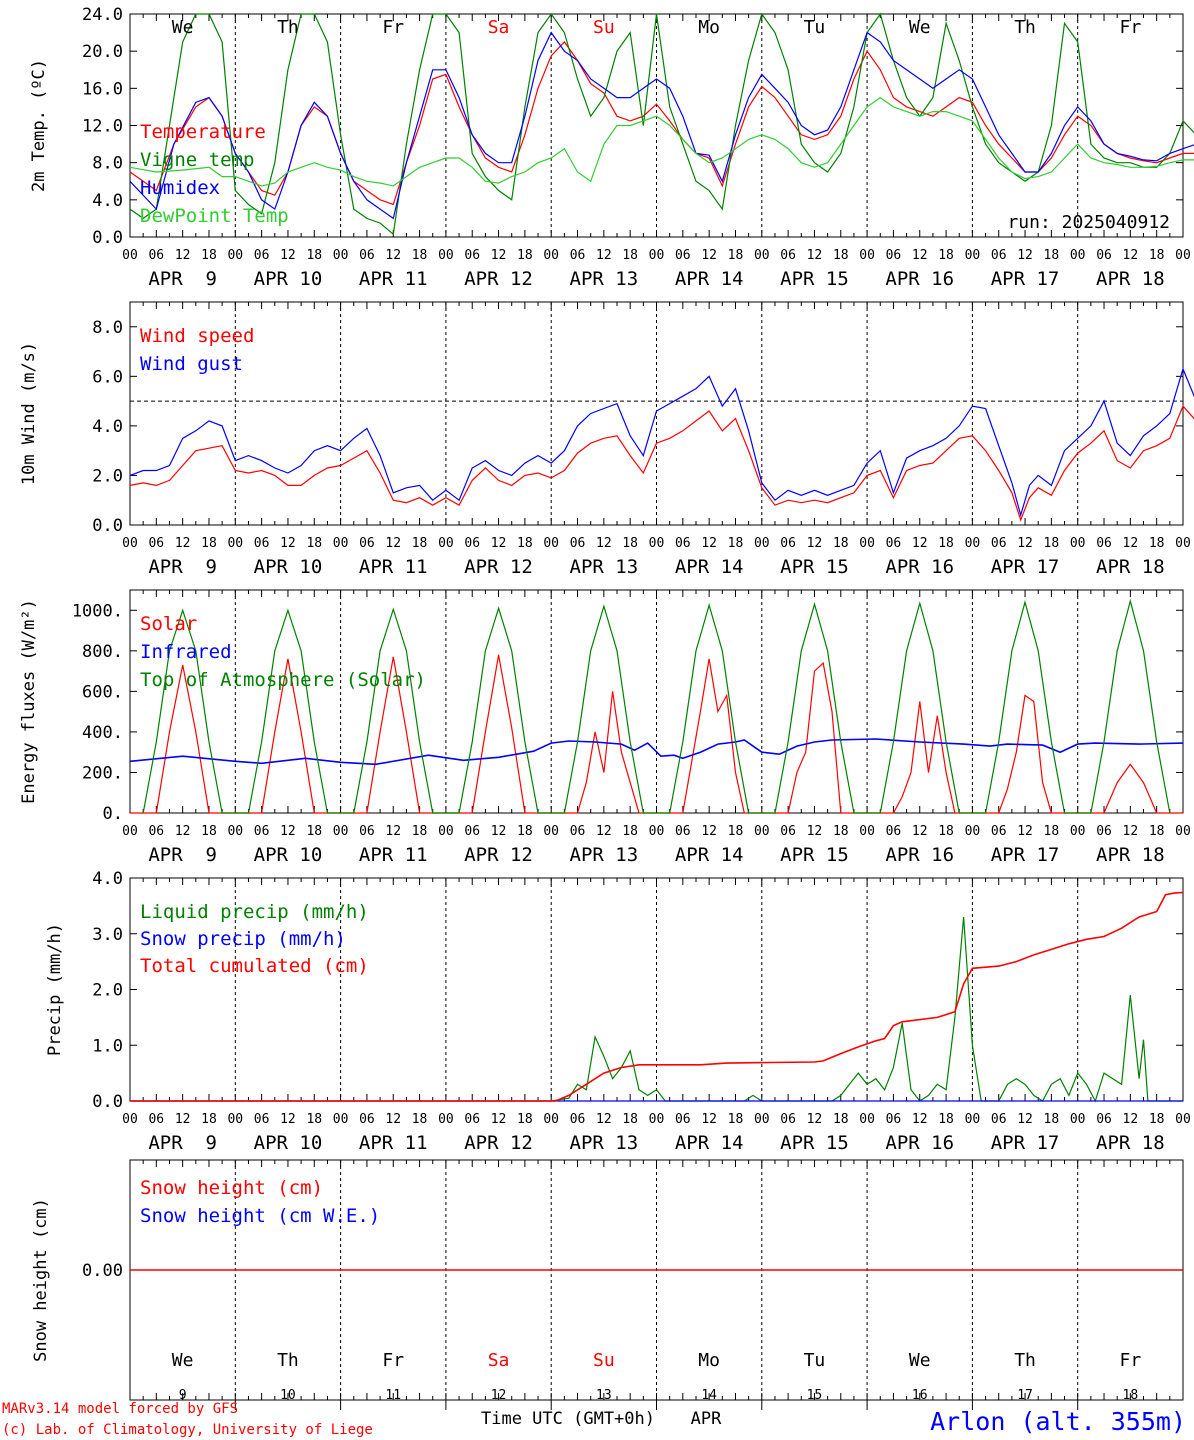  I want to click on x-axis-unit: APR, so click(706, 1419).